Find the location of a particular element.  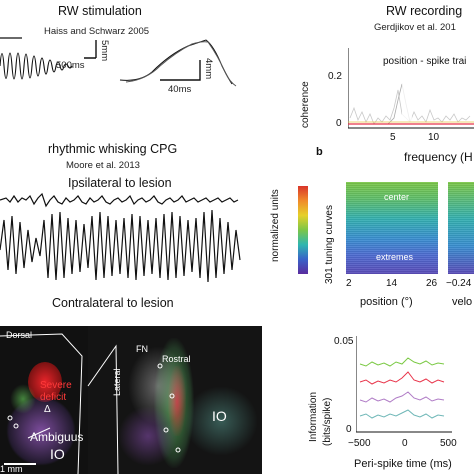

info-ylabel-1: Information is located at coordinates (313, 416).